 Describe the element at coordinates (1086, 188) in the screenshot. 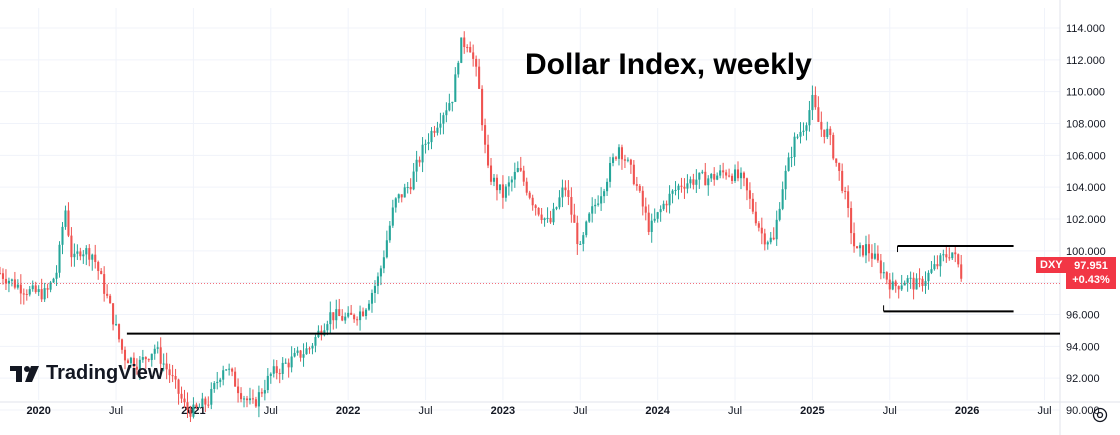

I see `y-tick-label: 104.000` at that location.